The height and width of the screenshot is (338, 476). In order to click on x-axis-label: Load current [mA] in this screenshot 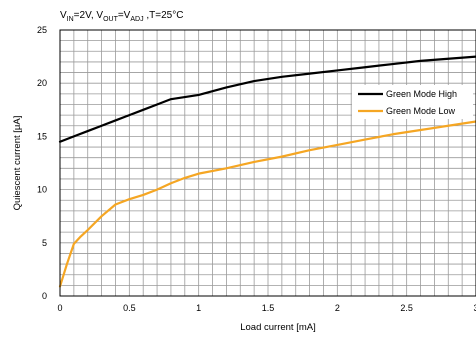, I will do `click(278, 327)`.